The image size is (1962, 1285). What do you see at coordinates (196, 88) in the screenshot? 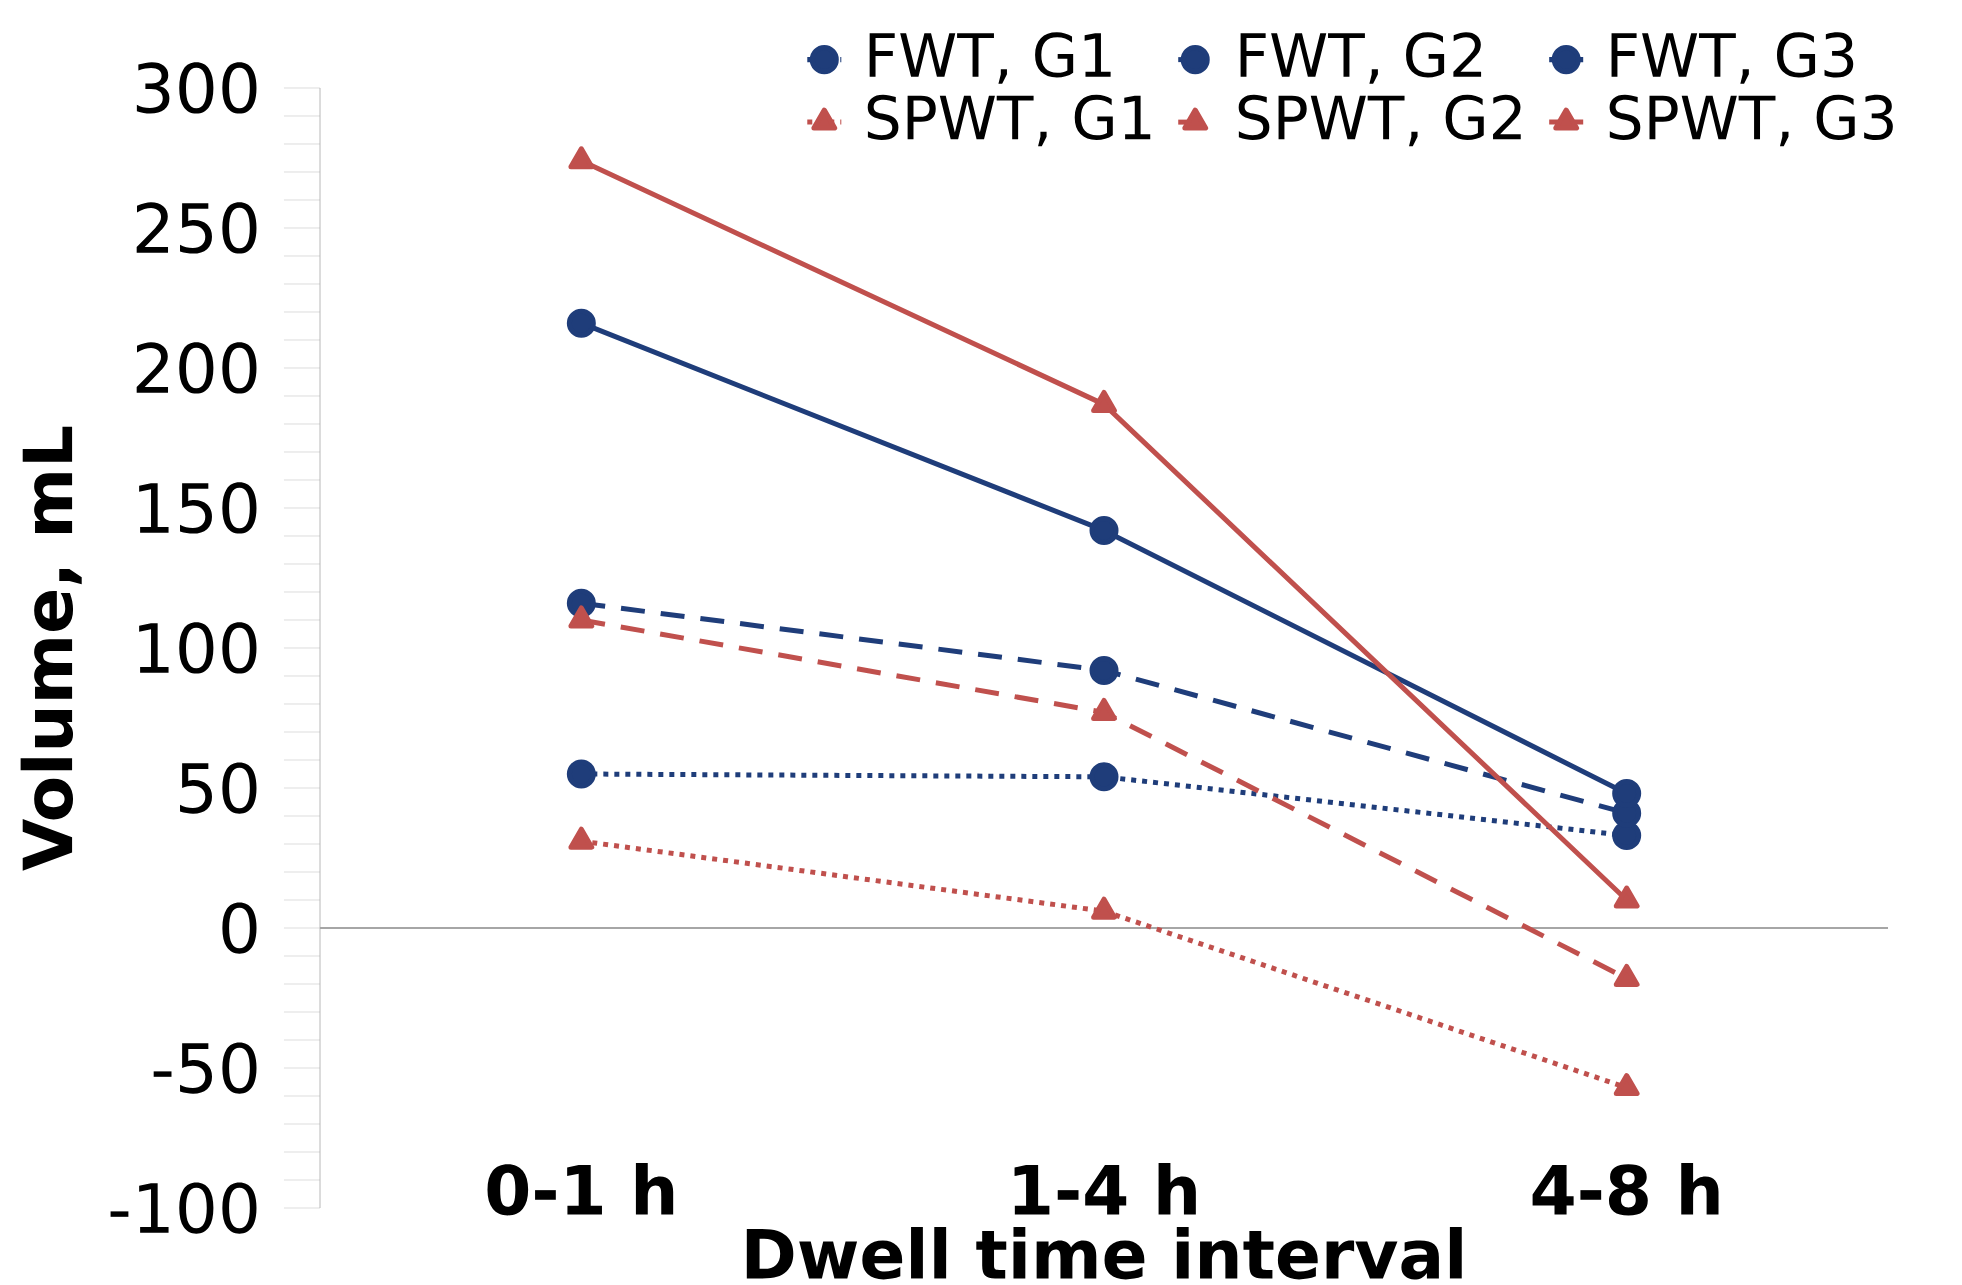
I see `y-tick-label: 300` at bounding box center [196, 88].